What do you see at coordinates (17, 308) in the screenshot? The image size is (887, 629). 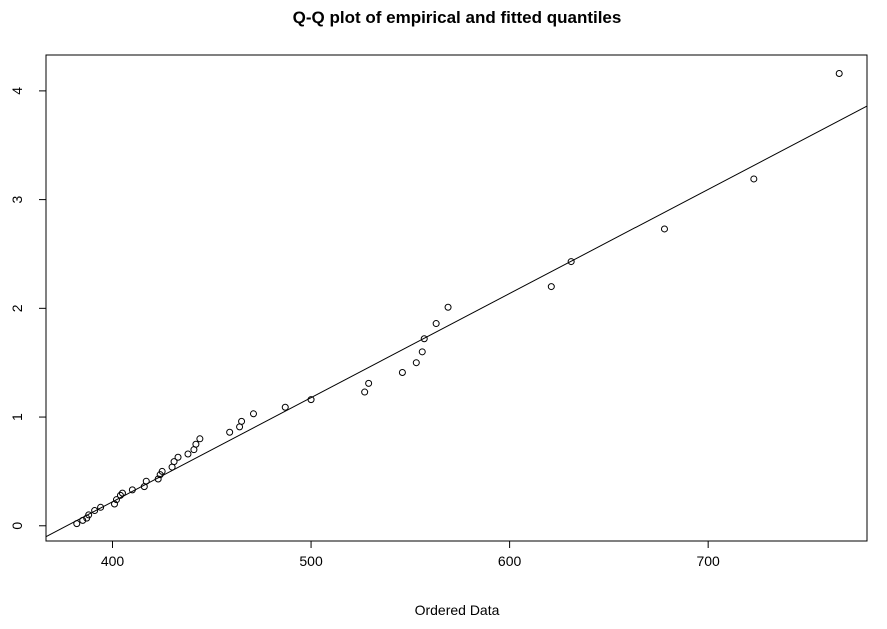 I see `y-tick-label: 2` at bounding box center [17, 308].